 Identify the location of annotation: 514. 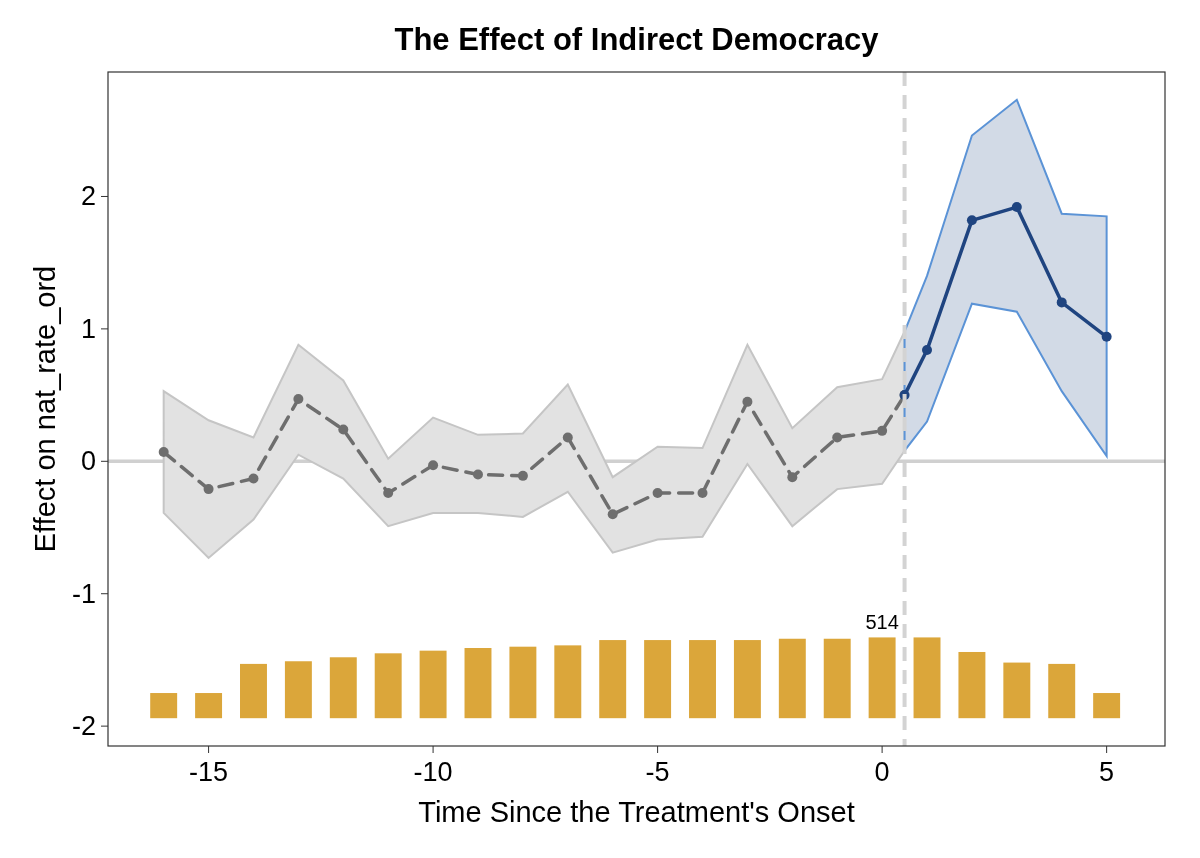
(882, 622).